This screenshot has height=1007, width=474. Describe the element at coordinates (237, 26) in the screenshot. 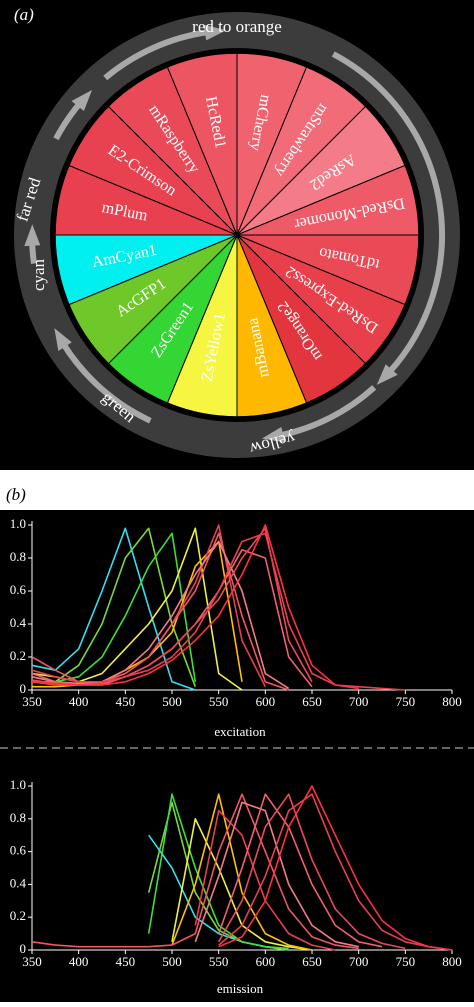

I see `ring-label: red to orange` at that location.